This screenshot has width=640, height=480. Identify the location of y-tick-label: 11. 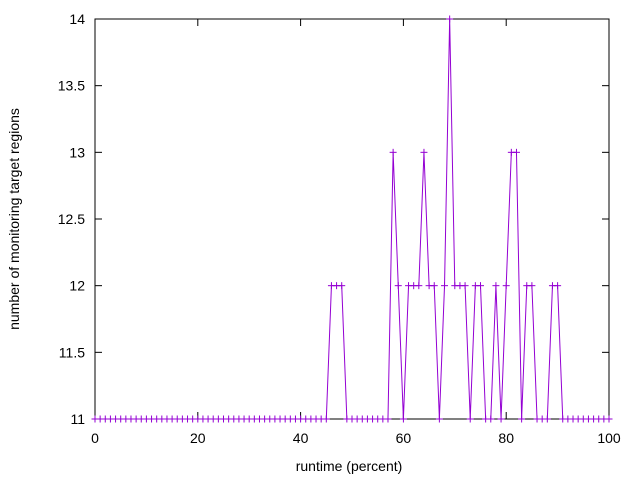
(77, 419).